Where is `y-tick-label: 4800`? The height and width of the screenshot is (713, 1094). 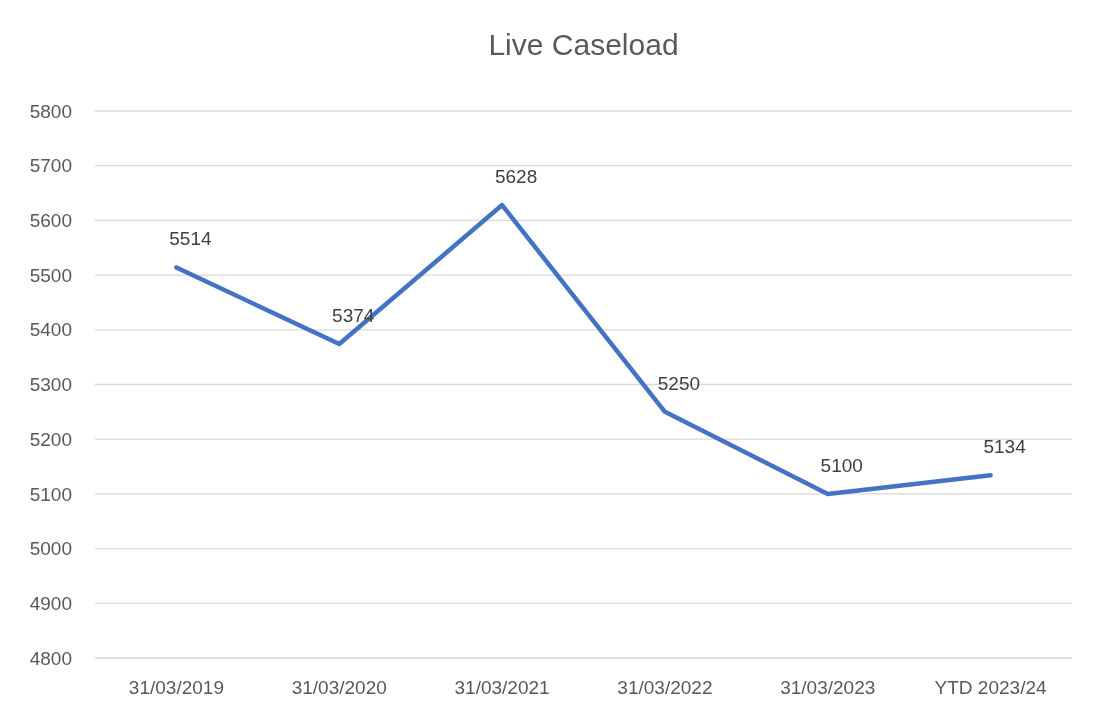
y-tick-label: 4800 is located at coordinates (50, 658).